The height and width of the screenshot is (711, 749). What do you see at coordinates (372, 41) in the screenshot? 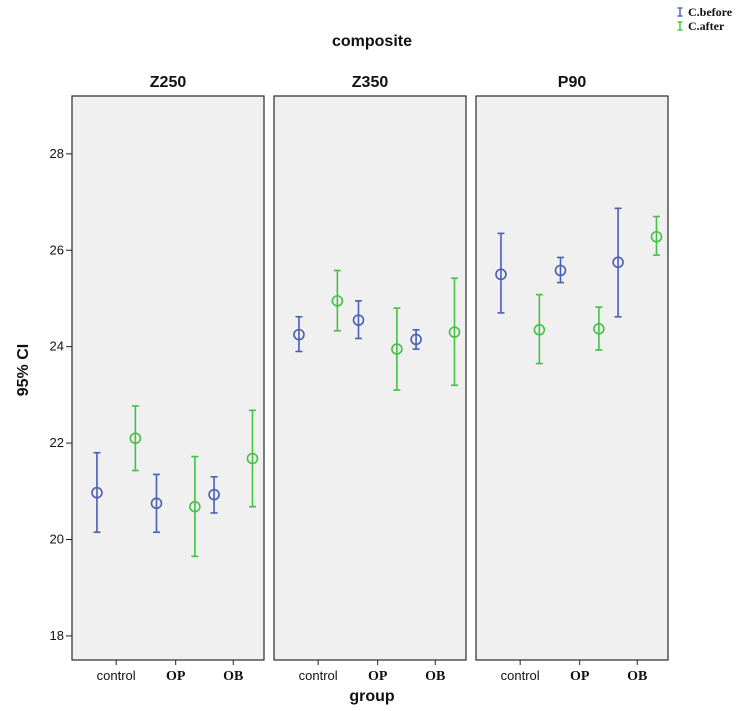
I see `chart-title: composite` at bounding box center [372, 41].